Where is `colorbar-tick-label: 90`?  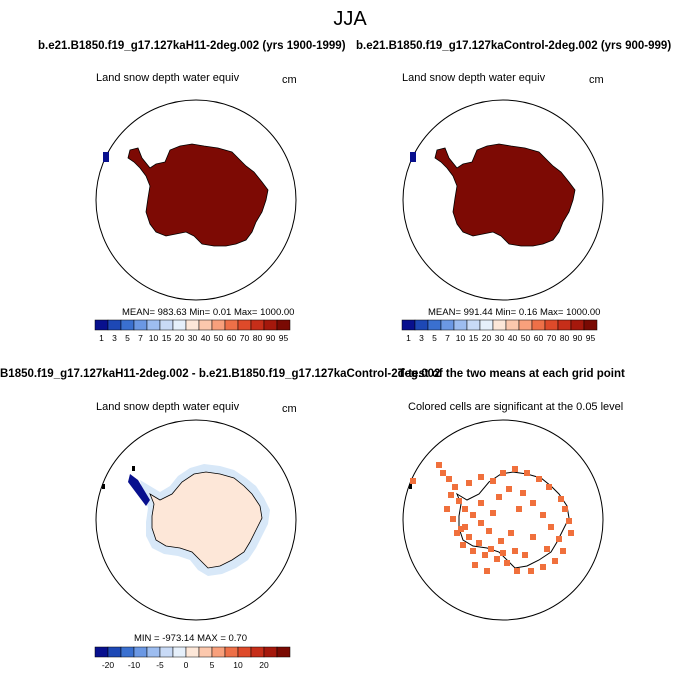 colorbar-tick-label: 90 is located at coordinates (271, 338).